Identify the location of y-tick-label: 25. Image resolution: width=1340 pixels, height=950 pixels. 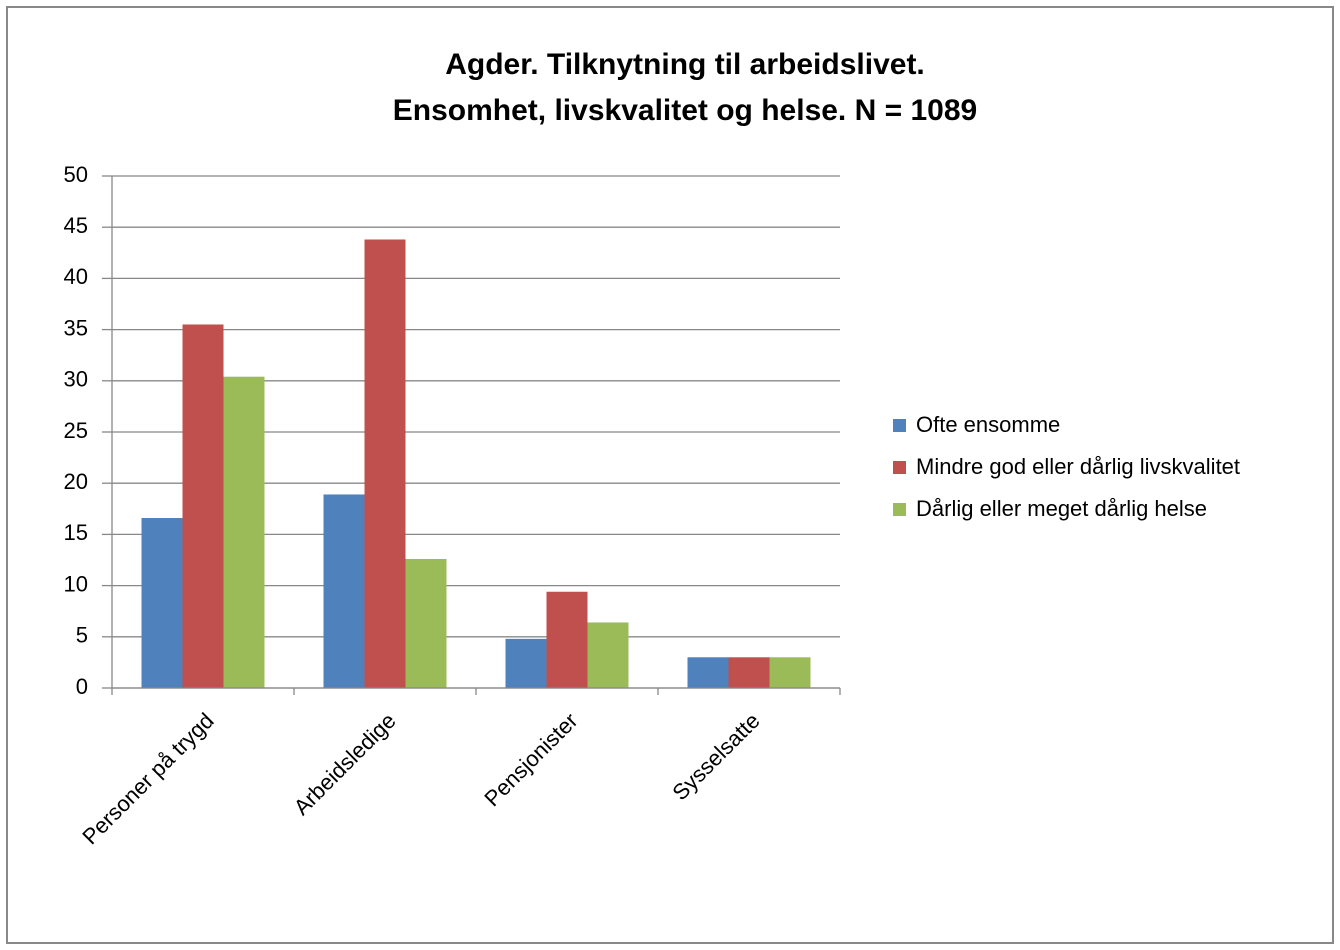
(76, 430).